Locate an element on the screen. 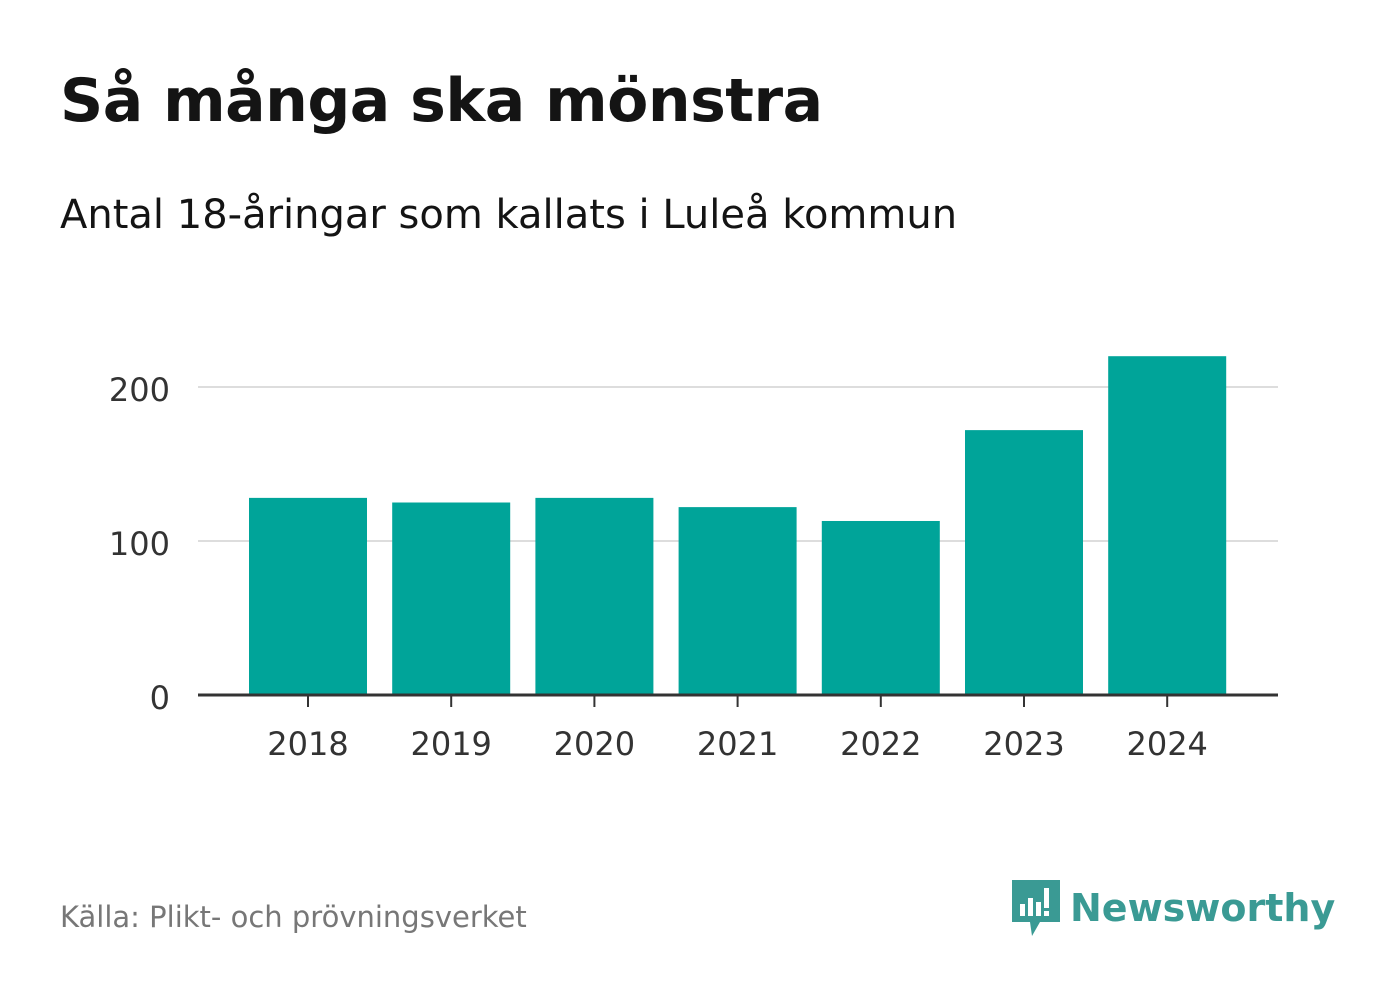  x-tick-label: 2024 is located at coordinates (1166, 744).